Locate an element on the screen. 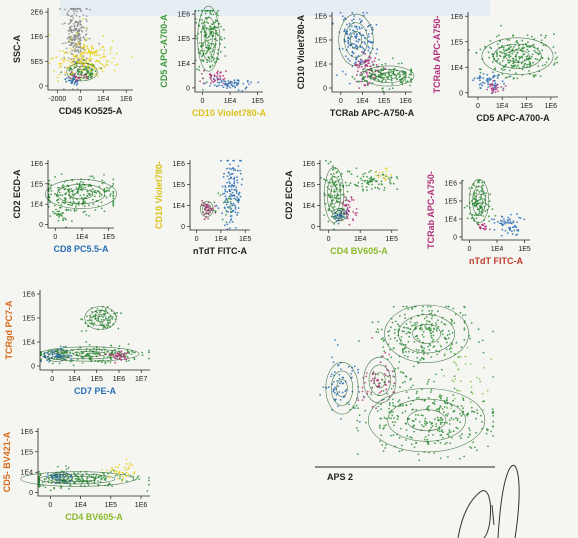 This screenshot has width=578, height=538. x-axis-label: CD8 PC5.5-A is located at coordinates (81, 249).